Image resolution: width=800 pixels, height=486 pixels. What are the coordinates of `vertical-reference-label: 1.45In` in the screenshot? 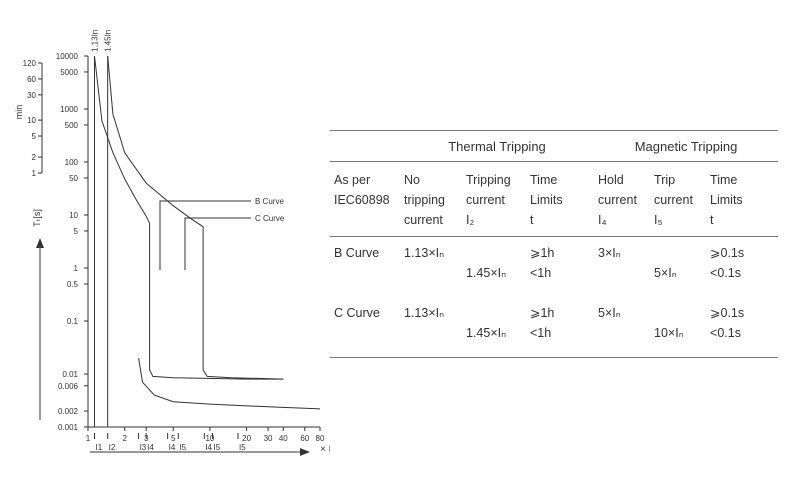 It's located at (108, 41).